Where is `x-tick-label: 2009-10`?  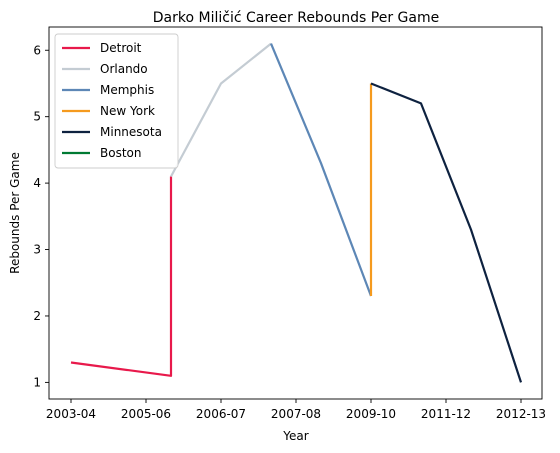
x-tick-label: 2009-10 is located at coordinates (371, 414).